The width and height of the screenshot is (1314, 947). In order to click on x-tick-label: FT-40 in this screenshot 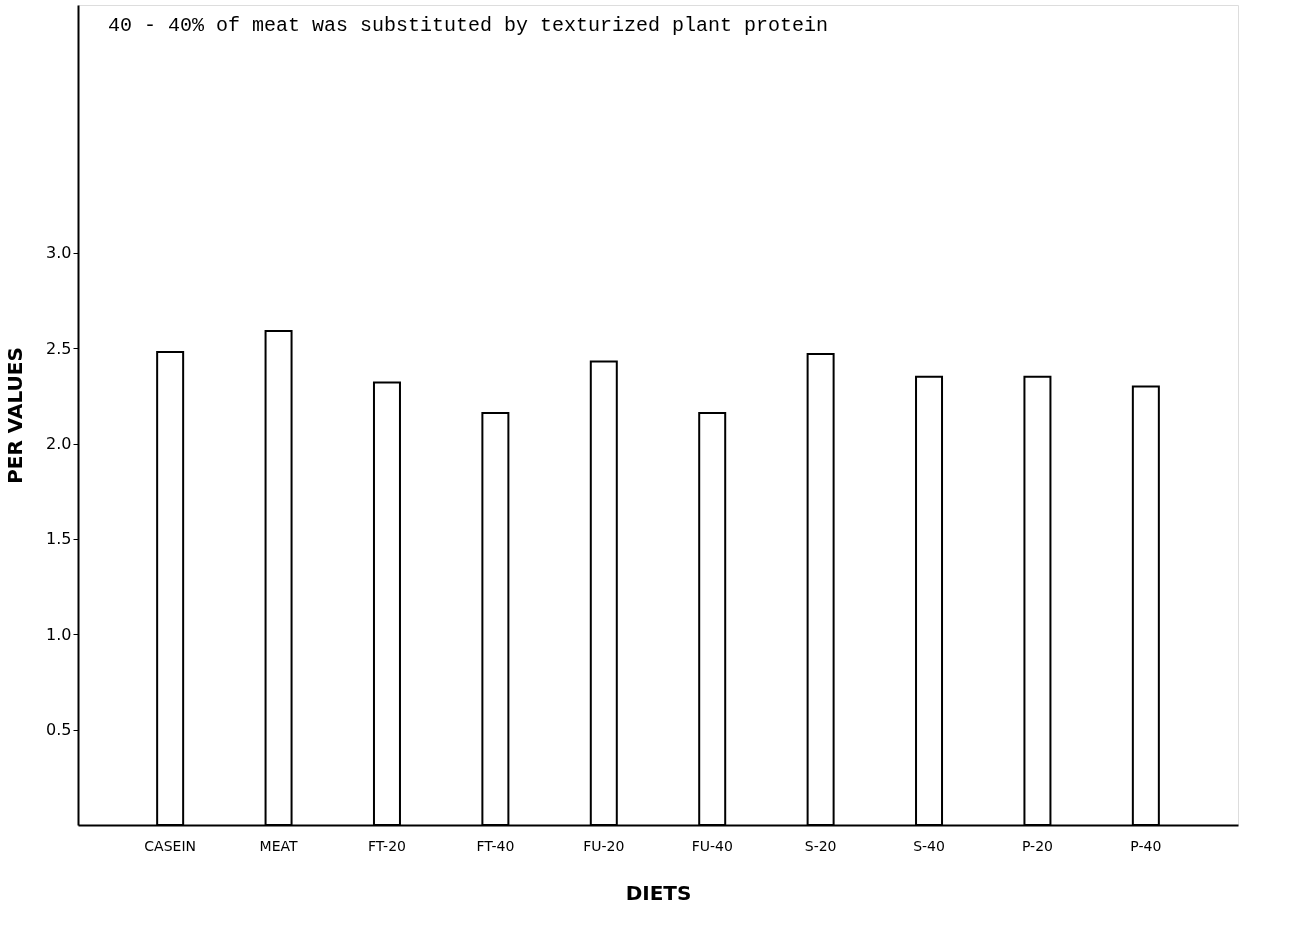, I will do `click(495, 845)`.